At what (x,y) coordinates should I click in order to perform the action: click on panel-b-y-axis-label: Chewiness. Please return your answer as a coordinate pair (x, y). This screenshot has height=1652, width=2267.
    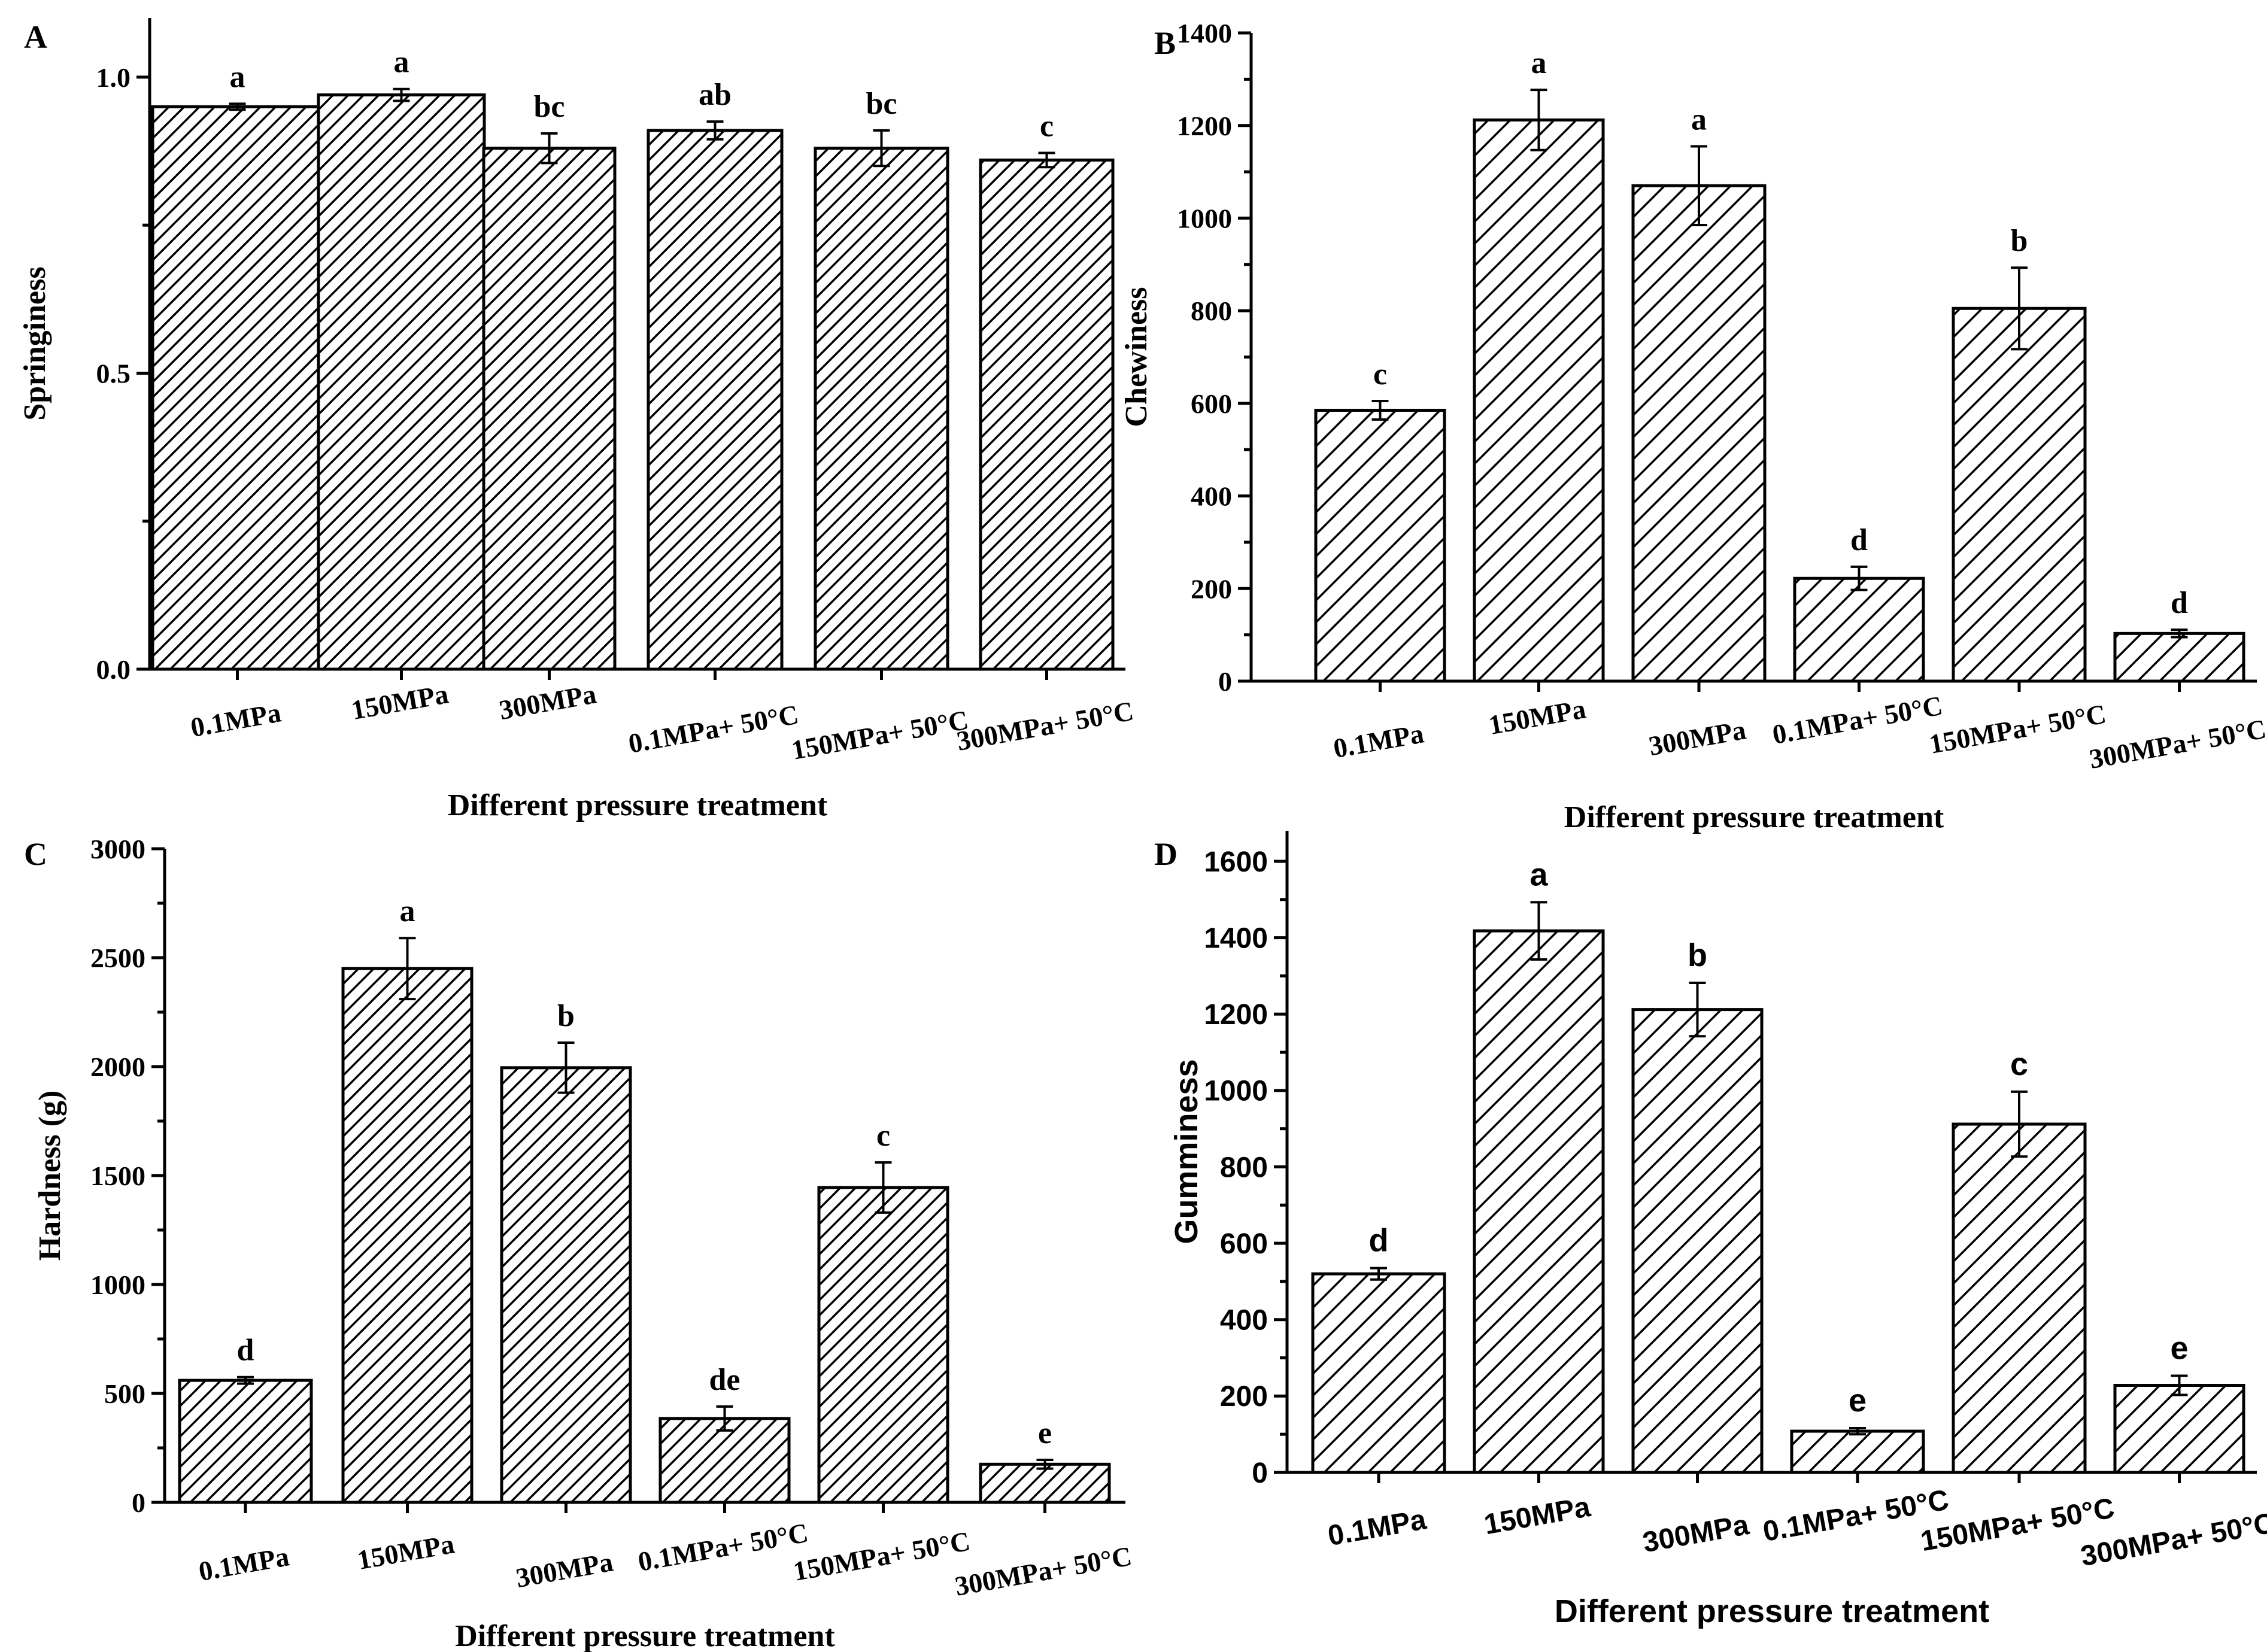
    Looking at the image, I should click on (1136, 357).